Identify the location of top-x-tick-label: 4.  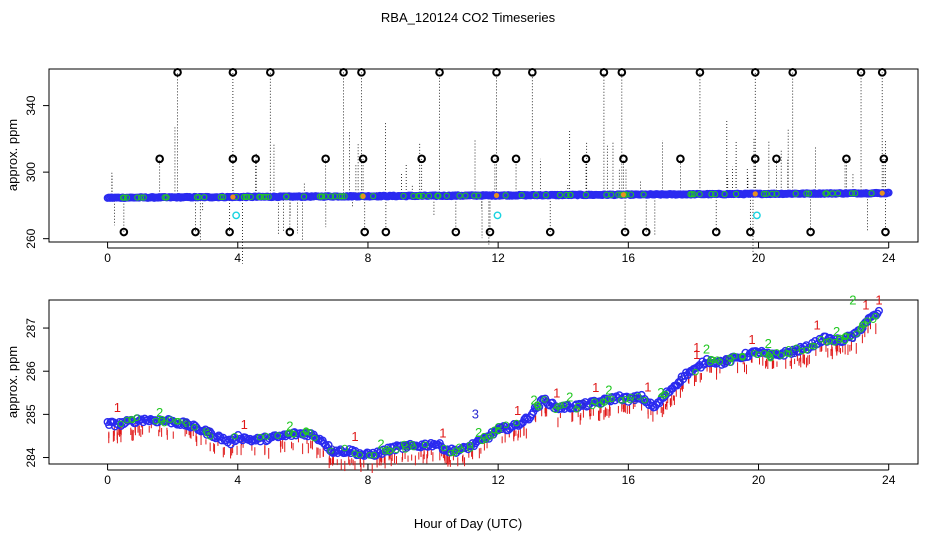
(237, 258).